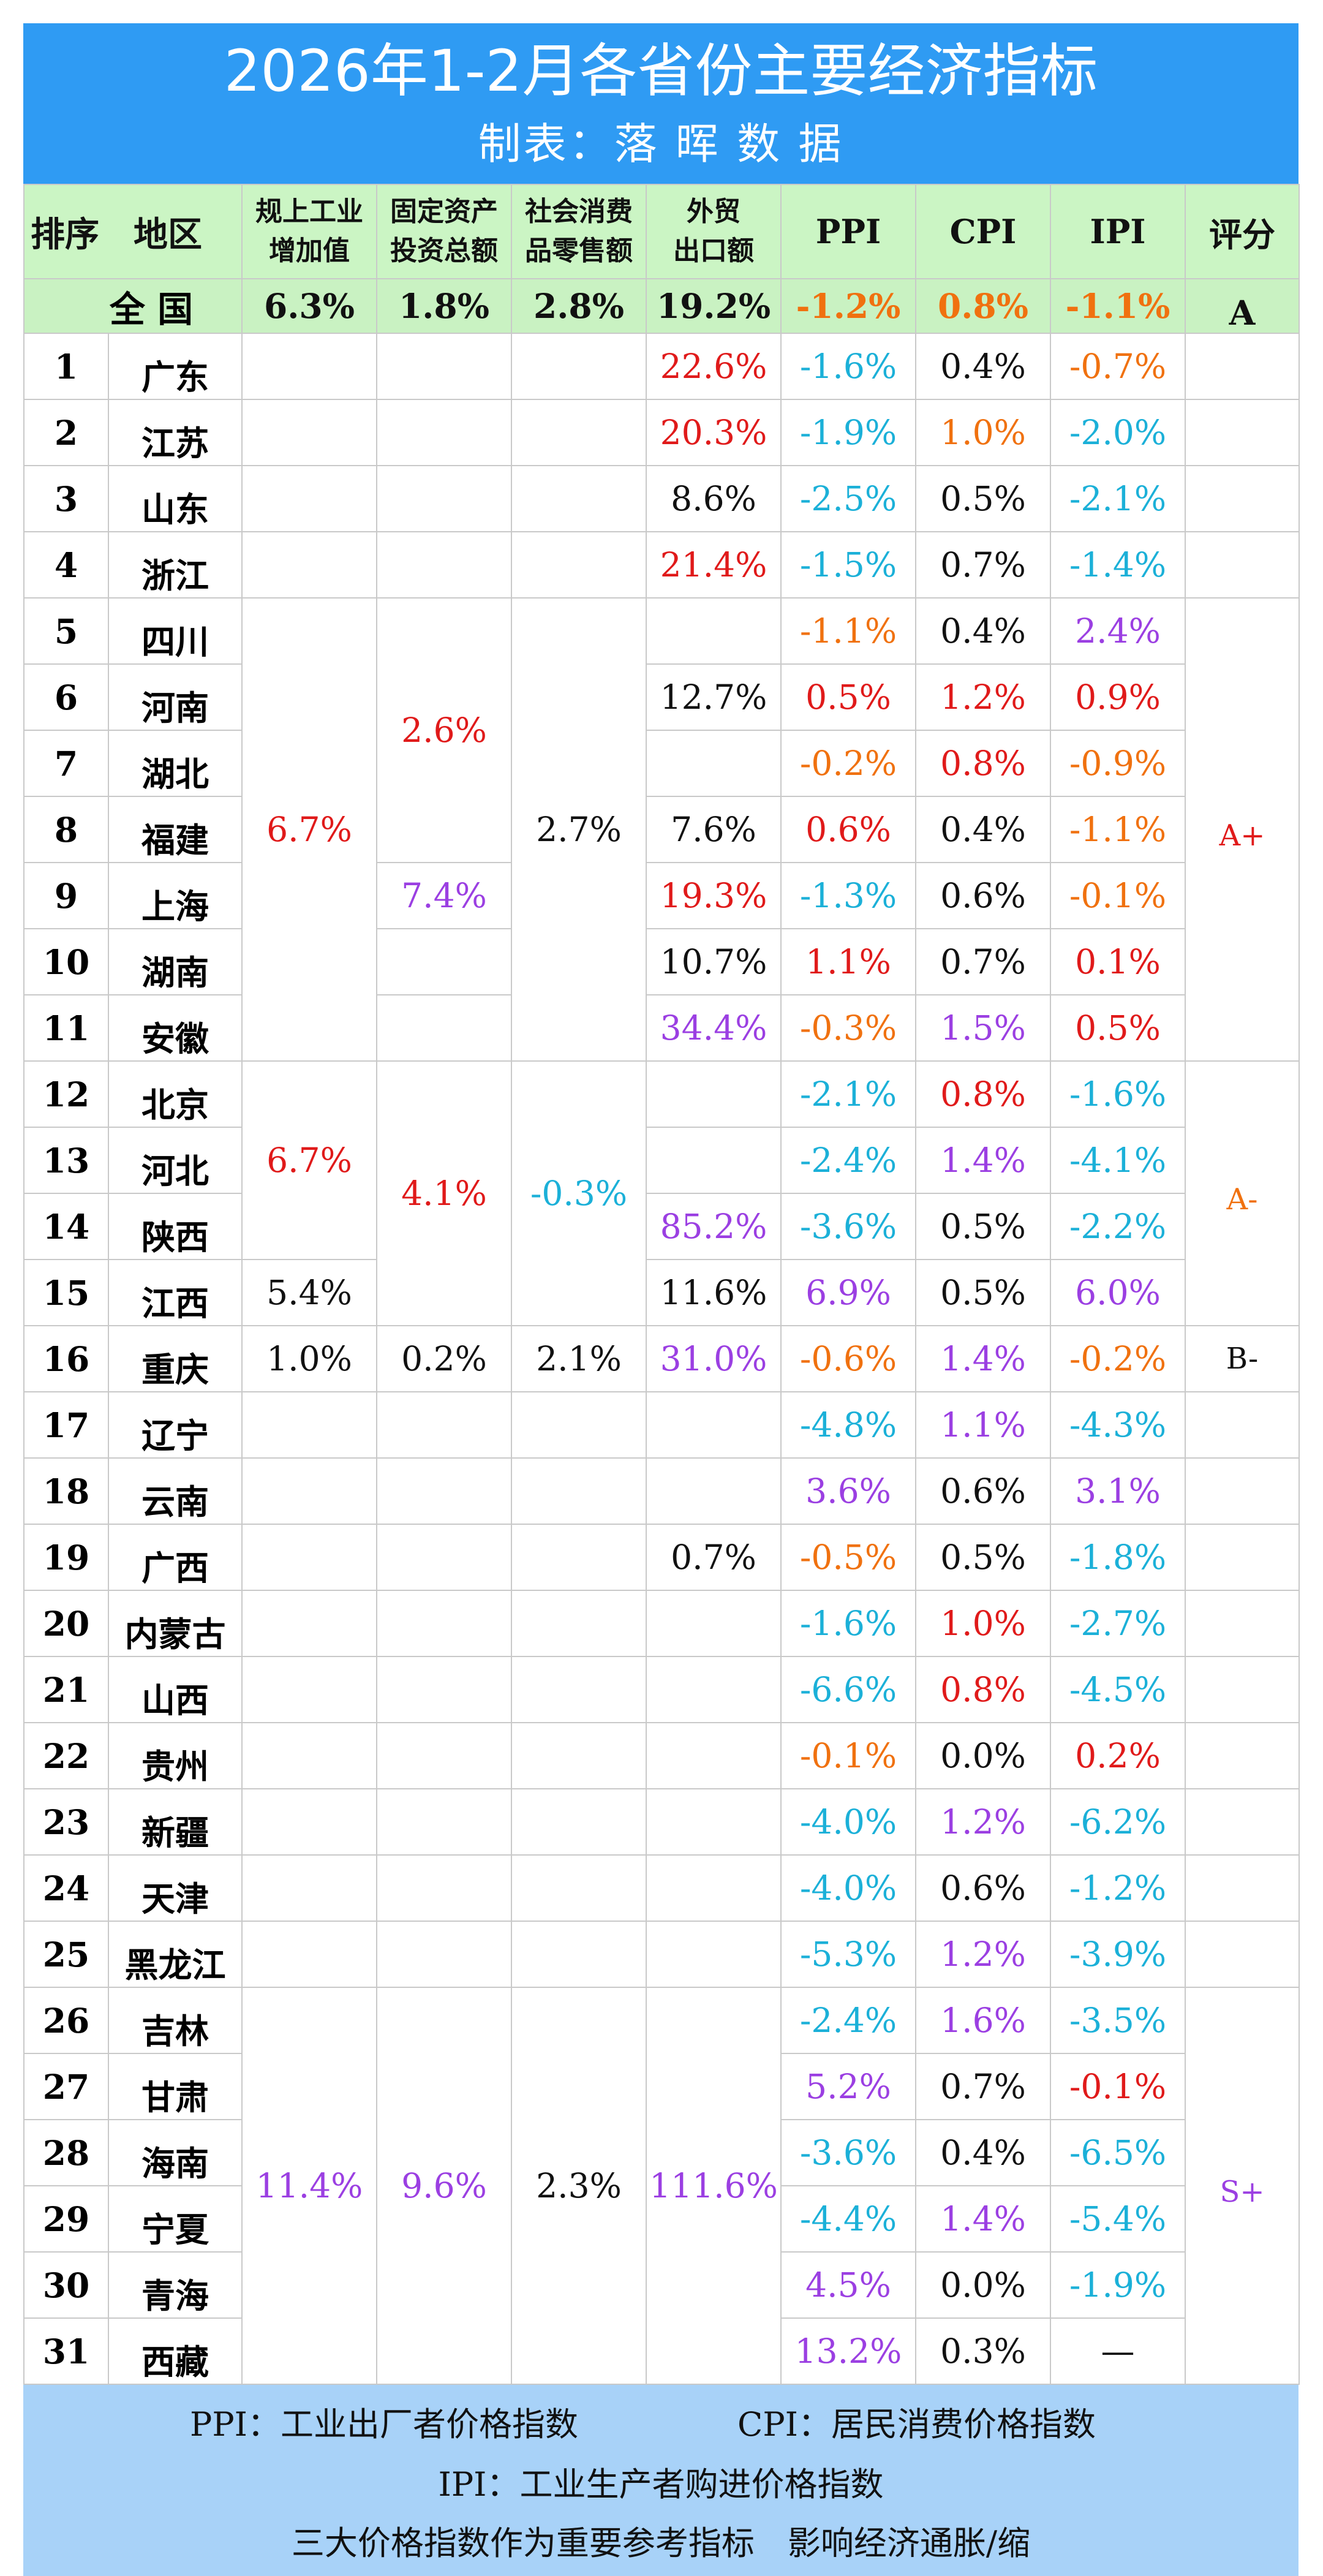  What do you see at coordinates (1243, 306) in the screenshot?
I see `national-grade: A` at bounding box center [1243, 306].